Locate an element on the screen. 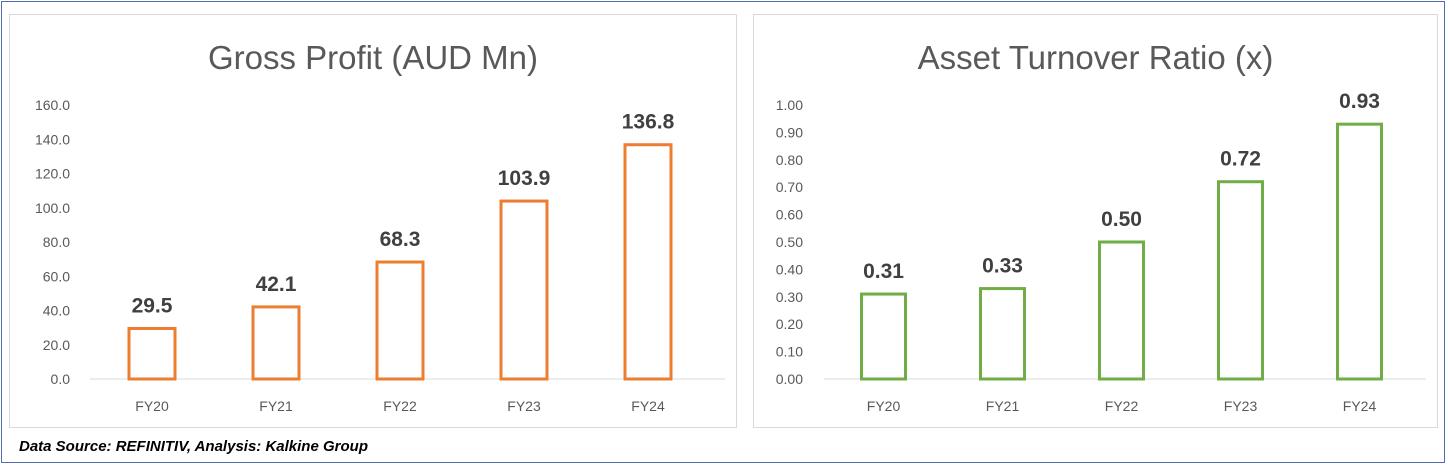 The height and width of the screenshot is (466, 1448). y-tick-label: 160.0 is located at coordinates (52, 105).